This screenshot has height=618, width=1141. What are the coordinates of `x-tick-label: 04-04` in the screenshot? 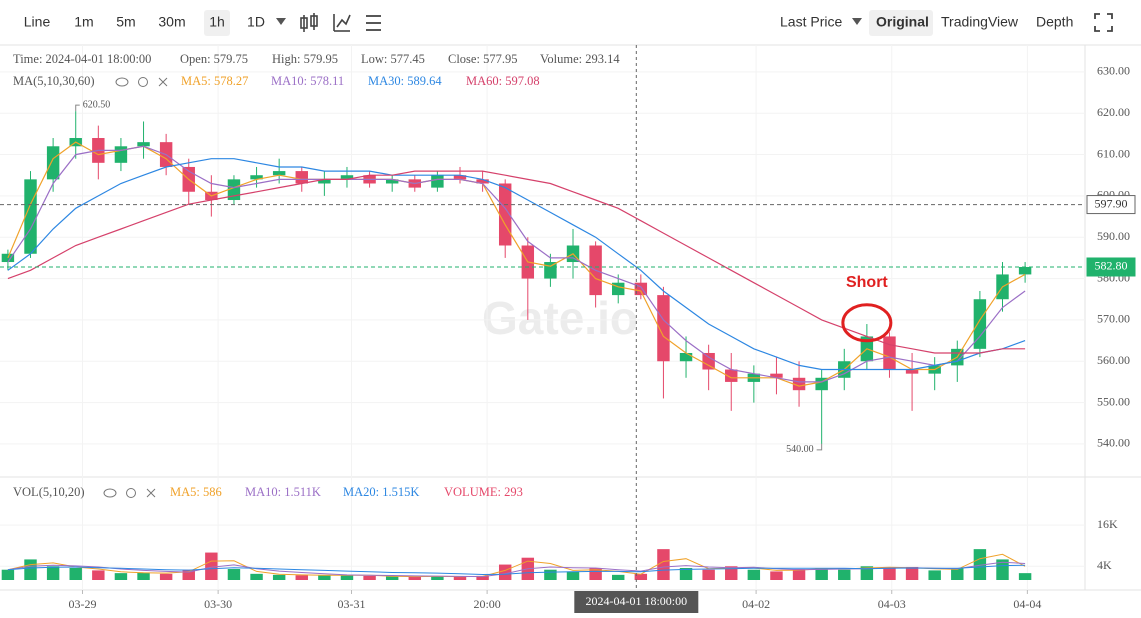 It's located at (1027, 604).